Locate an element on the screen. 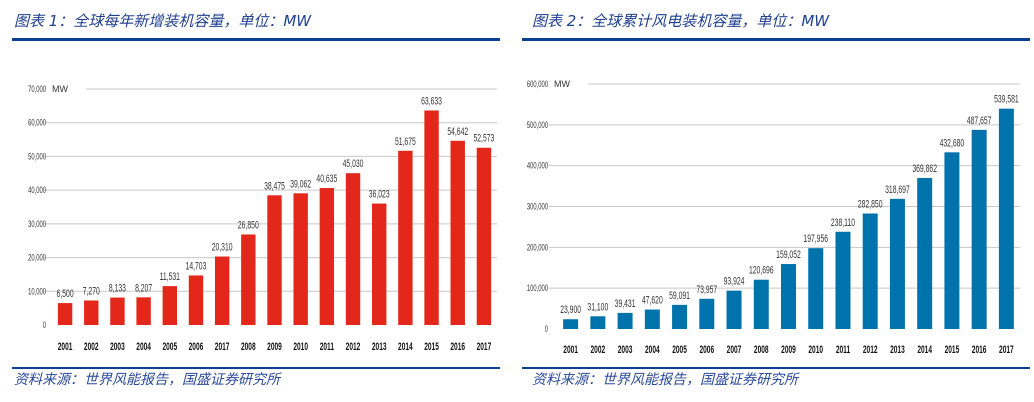  data-label: 318,697 is located at coordinates (897, 189).